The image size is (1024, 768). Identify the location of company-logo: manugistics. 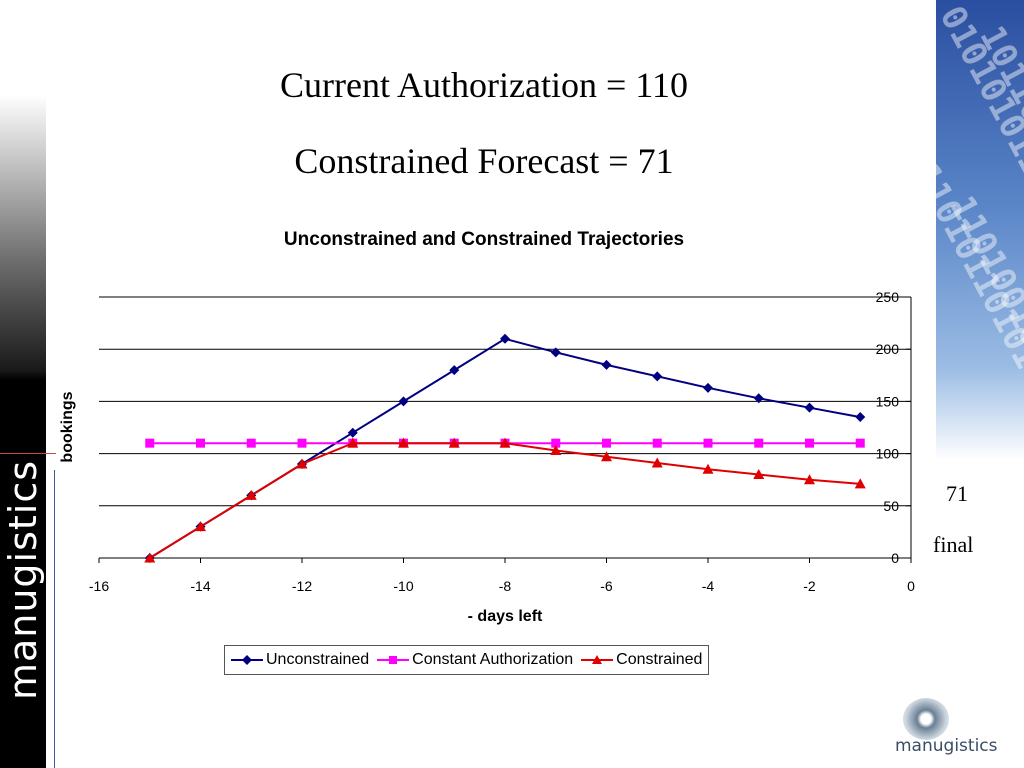
(950, 730).